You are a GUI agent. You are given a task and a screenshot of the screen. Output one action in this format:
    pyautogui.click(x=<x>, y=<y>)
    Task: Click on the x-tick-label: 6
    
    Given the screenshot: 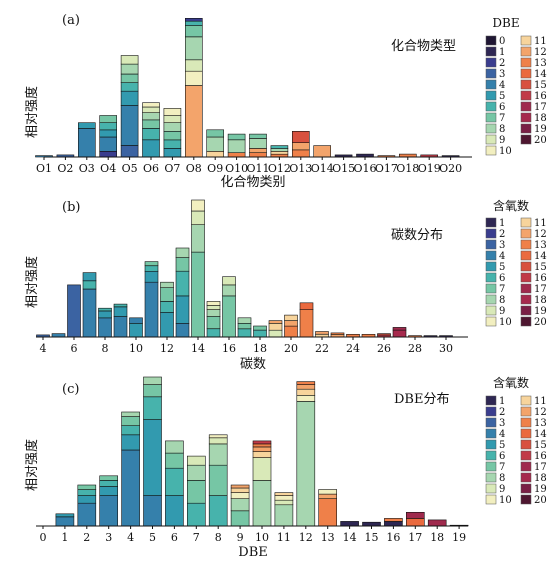 What is the action you would take?
    pyautogui.click(x=74, y=348)
    